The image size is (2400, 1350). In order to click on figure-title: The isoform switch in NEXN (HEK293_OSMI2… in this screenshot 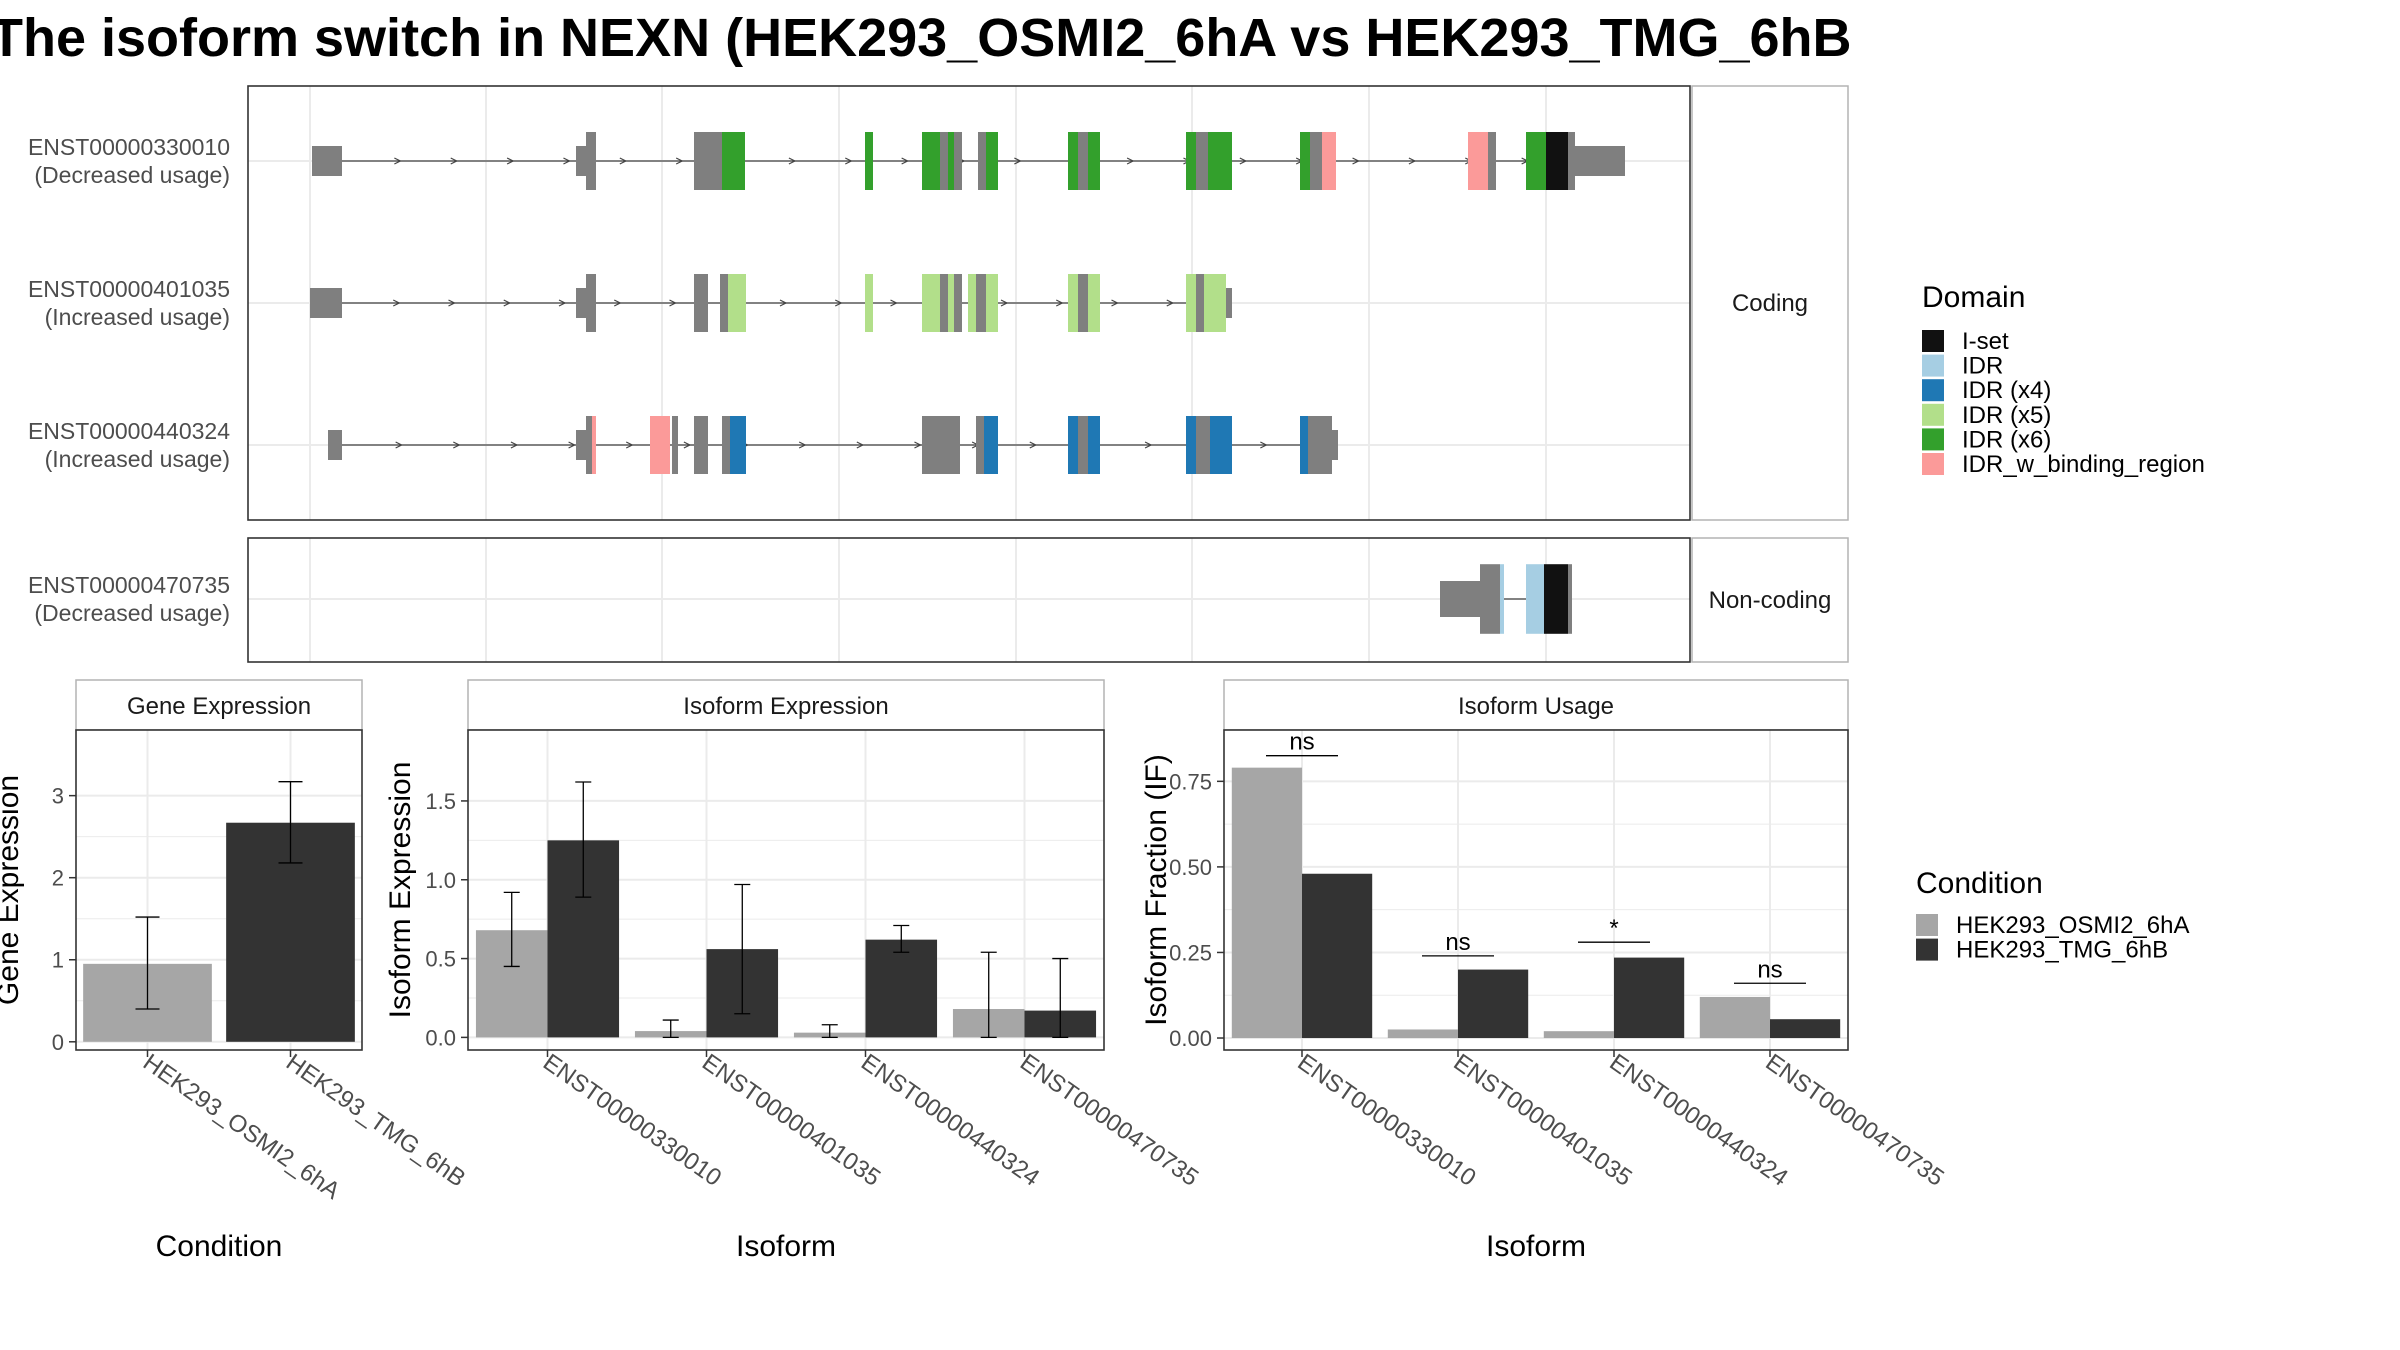, I will do `click(926, 38)`.